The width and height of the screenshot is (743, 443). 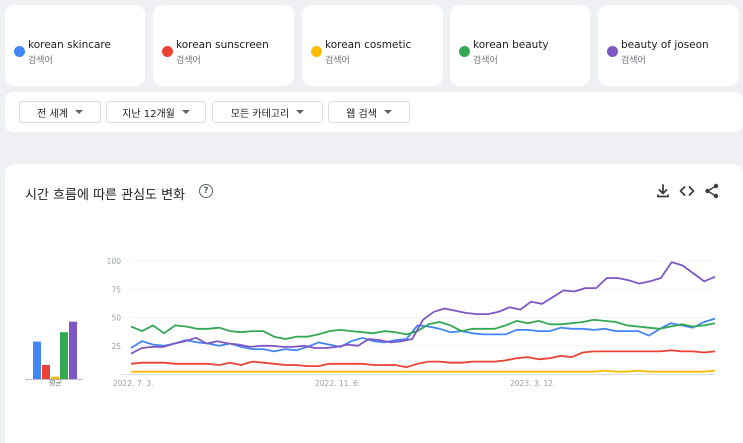 I want to click on time-range-dropdown: 지난 12개월, so click(x=156, y=112).